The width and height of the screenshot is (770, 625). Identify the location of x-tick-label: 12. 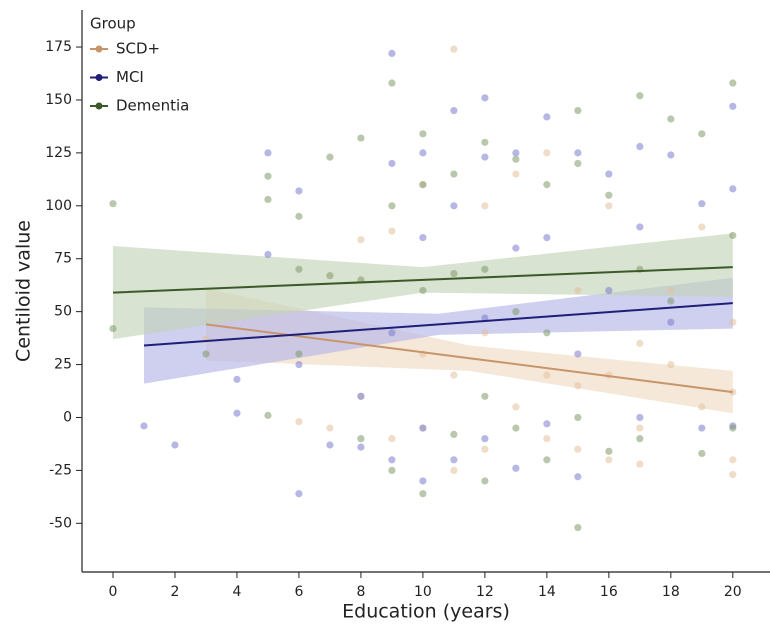
(485, 592).